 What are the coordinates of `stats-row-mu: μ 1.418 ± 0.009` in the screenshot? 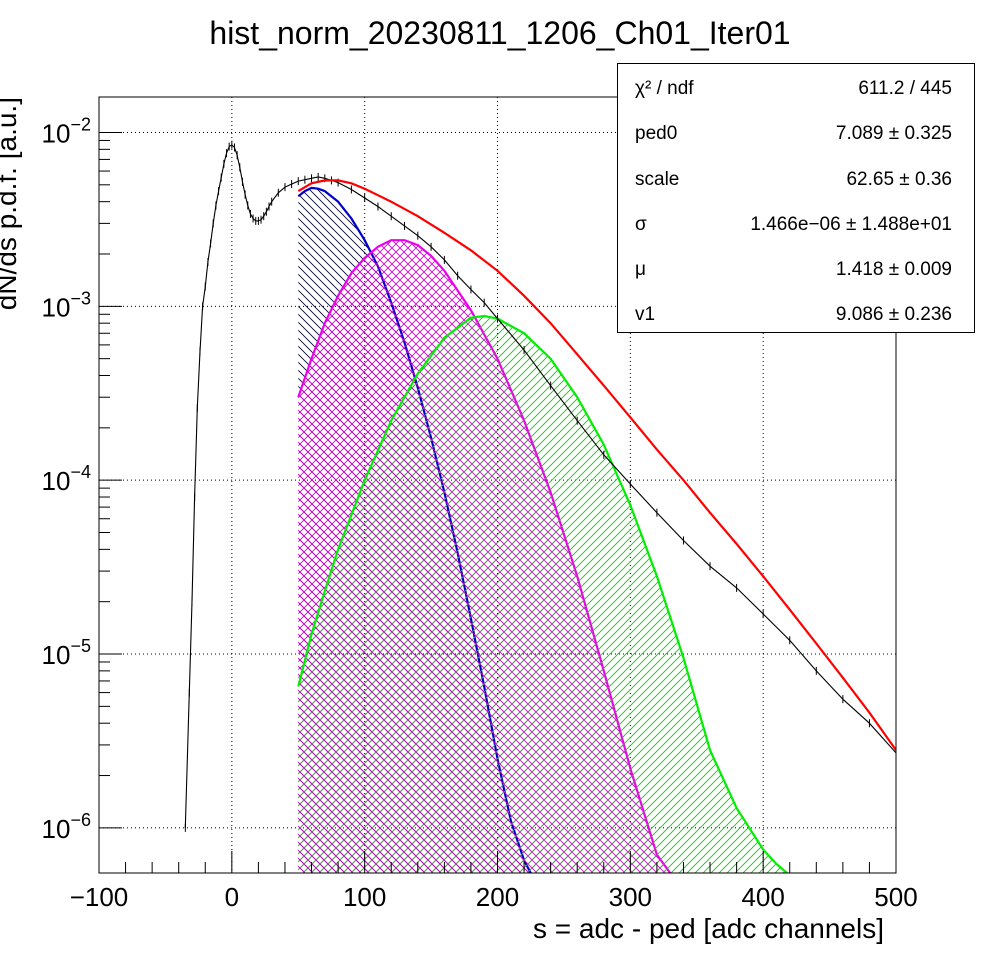 It's located at (796, 279).